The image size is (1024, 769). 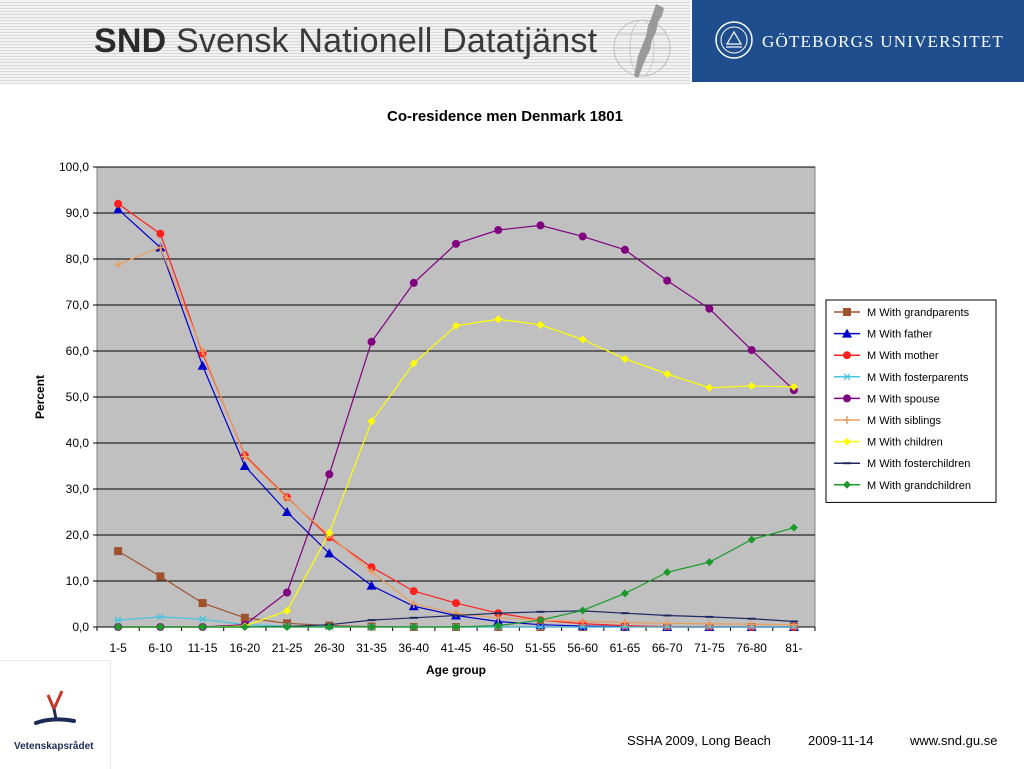 What do you see at coordinates (699, 740) in the screenshot?
I see `footer-conference: SSHA 2009, Long Beach` at bounding box center [699, 740].